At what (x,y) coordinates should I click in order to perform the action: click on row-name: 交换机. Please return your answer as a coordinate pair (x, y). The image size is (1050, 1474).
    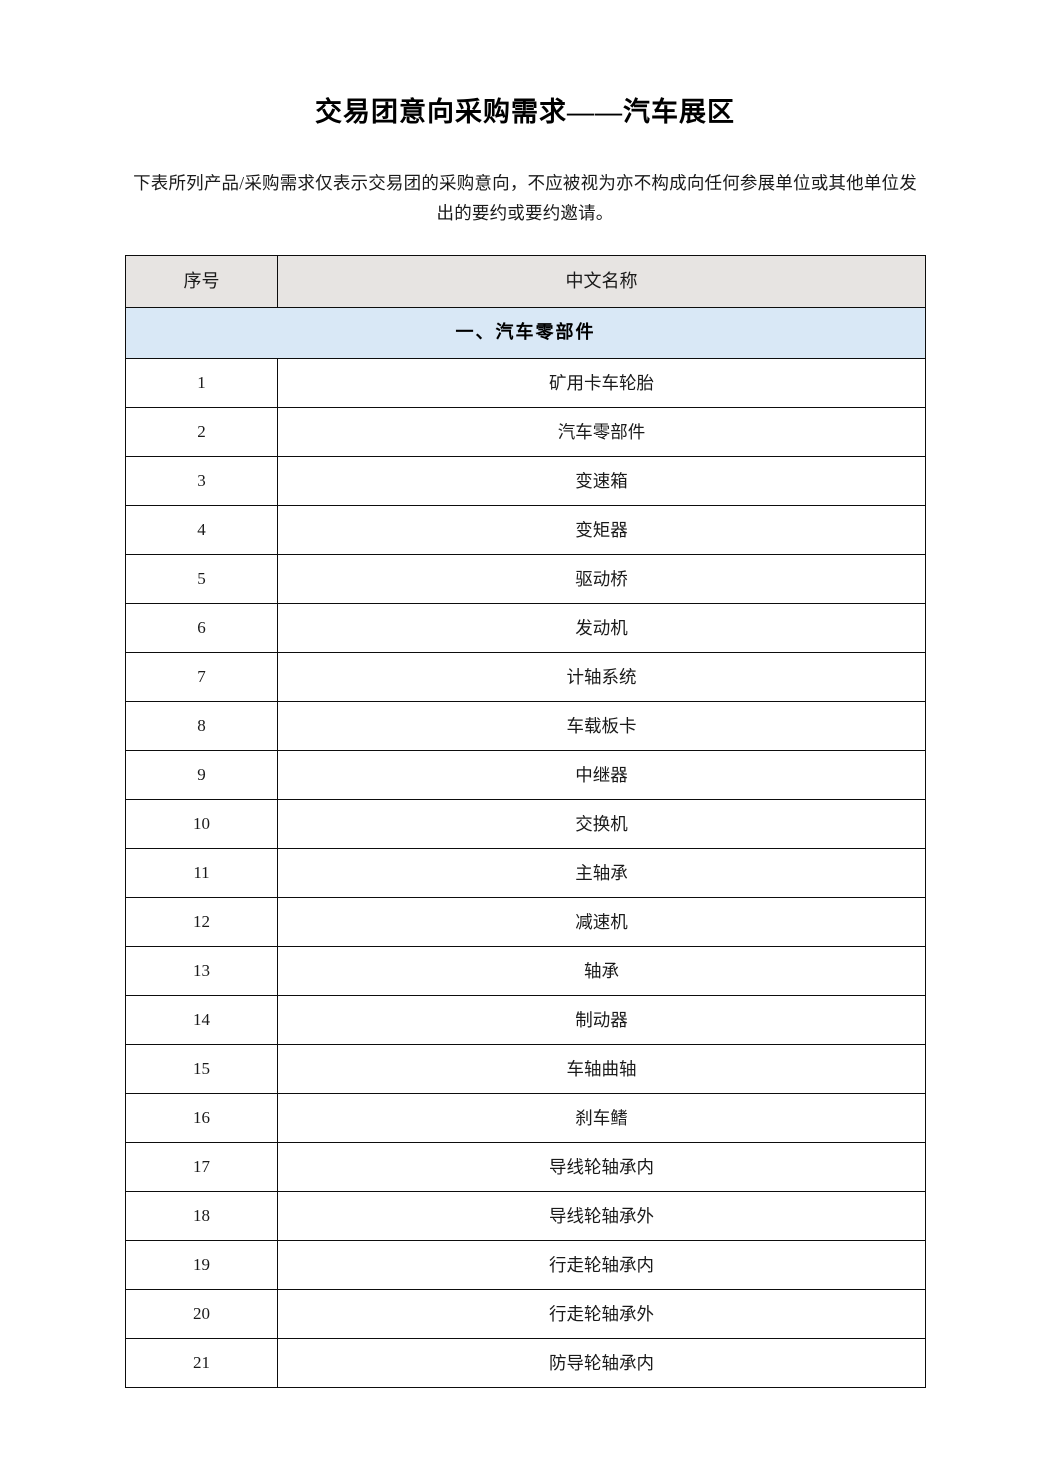
    Looking at the image, I should click on (601, 824).